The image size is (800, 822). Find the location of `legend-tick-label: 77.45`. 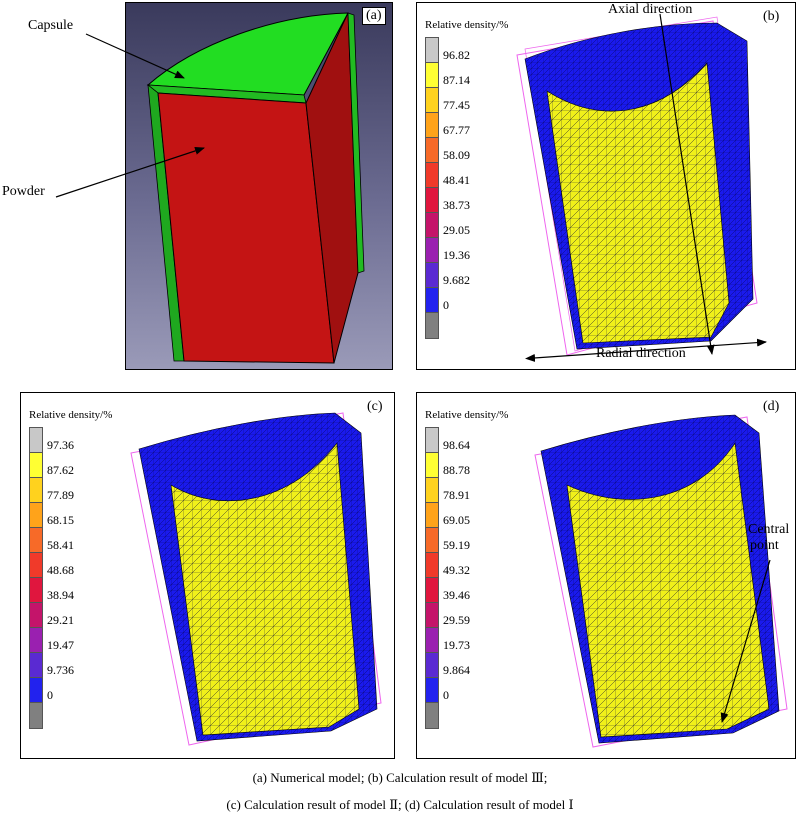

legend-tick-label: 77.45 is located at coordinates (456, 105).